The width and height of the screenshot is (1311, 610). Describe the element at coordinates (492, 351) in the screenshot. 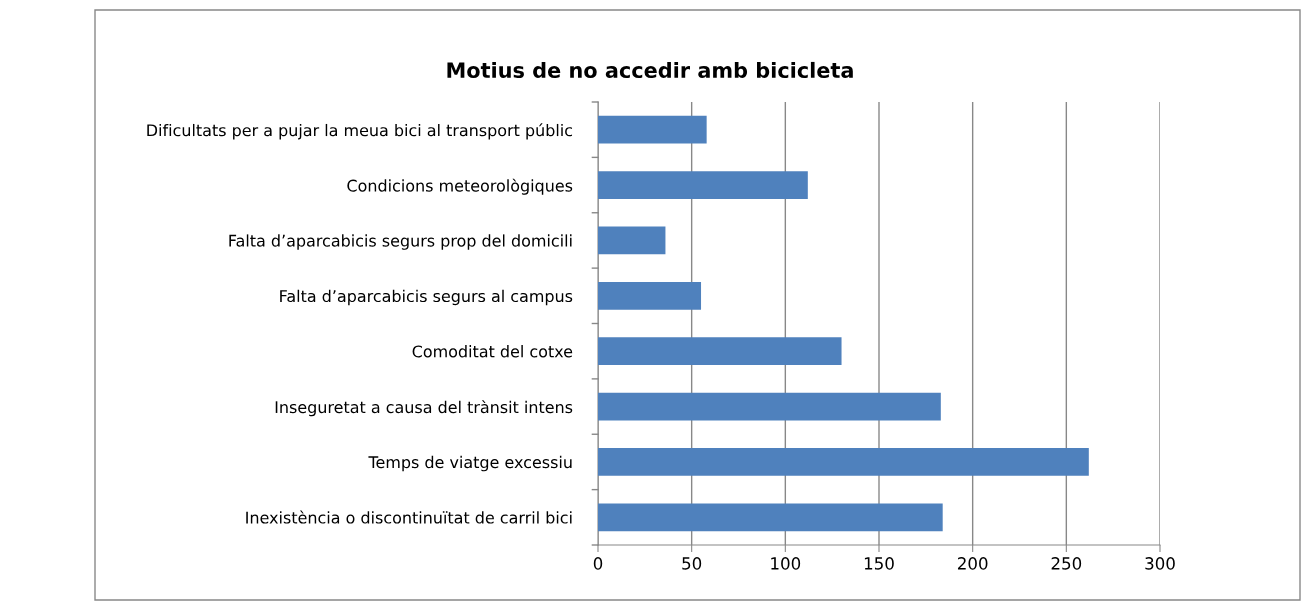

I see `y-tick-label: Comoditat del cotxe` at that location.